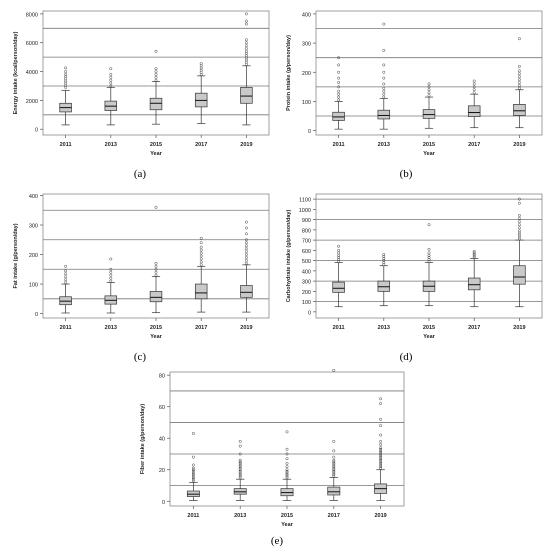 The width and height of the screenshot is (550, 552). Describe the element at coordinates (162, 377) in the screenshot. I see `y-tick-label: 80` at that location.